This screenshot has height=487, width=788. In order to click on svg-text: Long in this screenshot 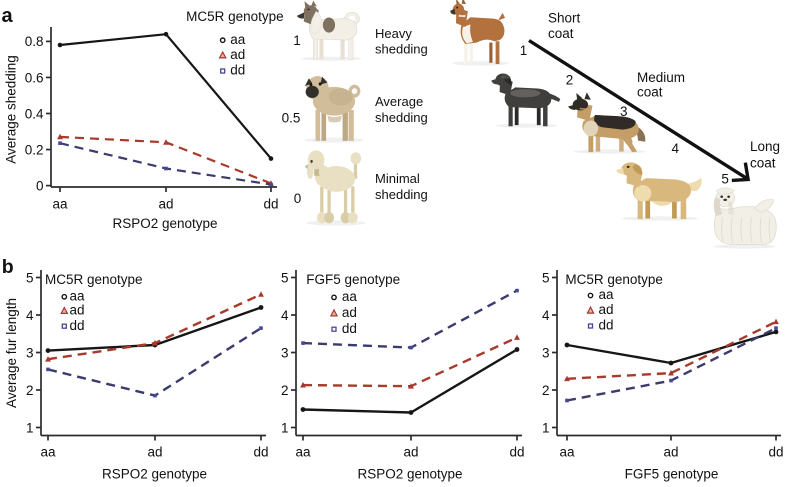, I will do `click(765, 146)`.